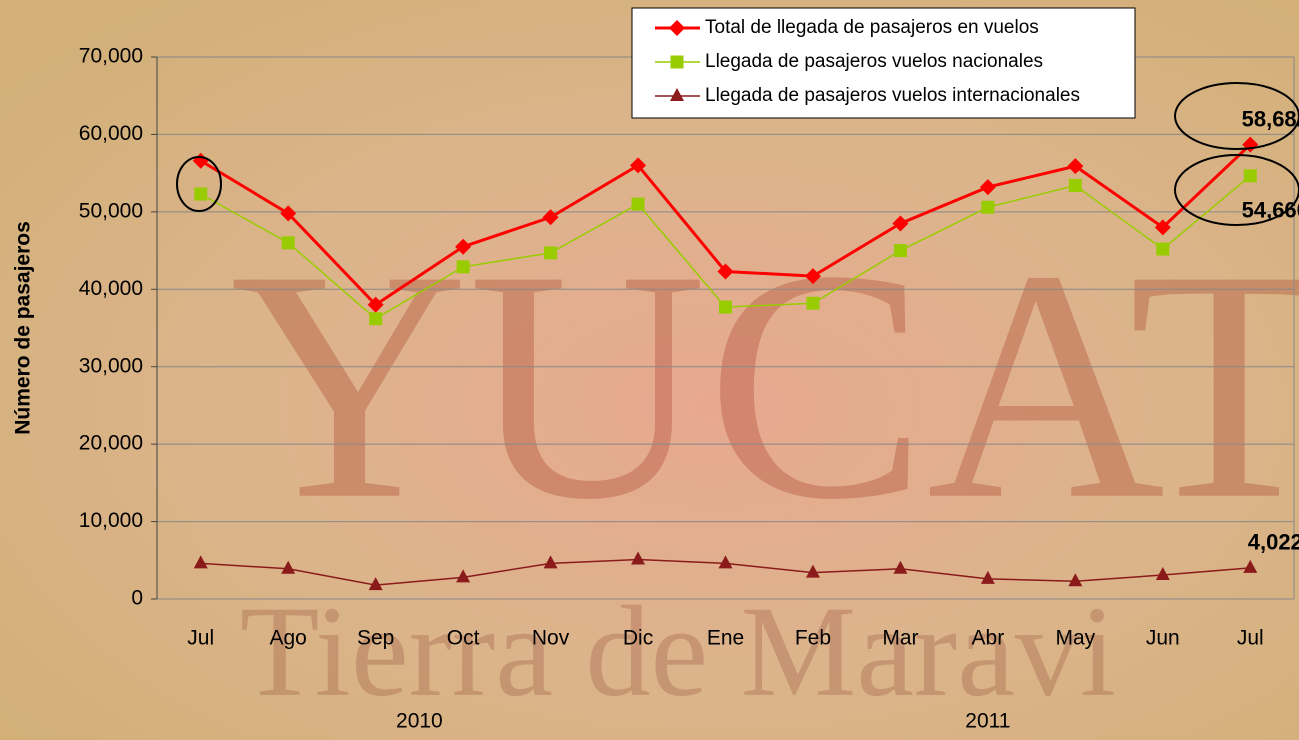  Describe the element at coordinates (988, 638) in the screenshot. I see `x-tick-label: Abr` at that location.